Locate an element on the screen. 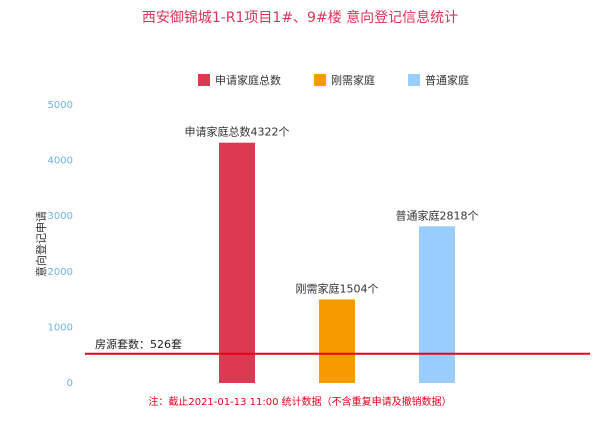 This screenshot has height=430, width=600. chart-title: 西安御锦城1-R1项目1#、9#楼 意向登记信息统计 is located at coordinates (300, 17).